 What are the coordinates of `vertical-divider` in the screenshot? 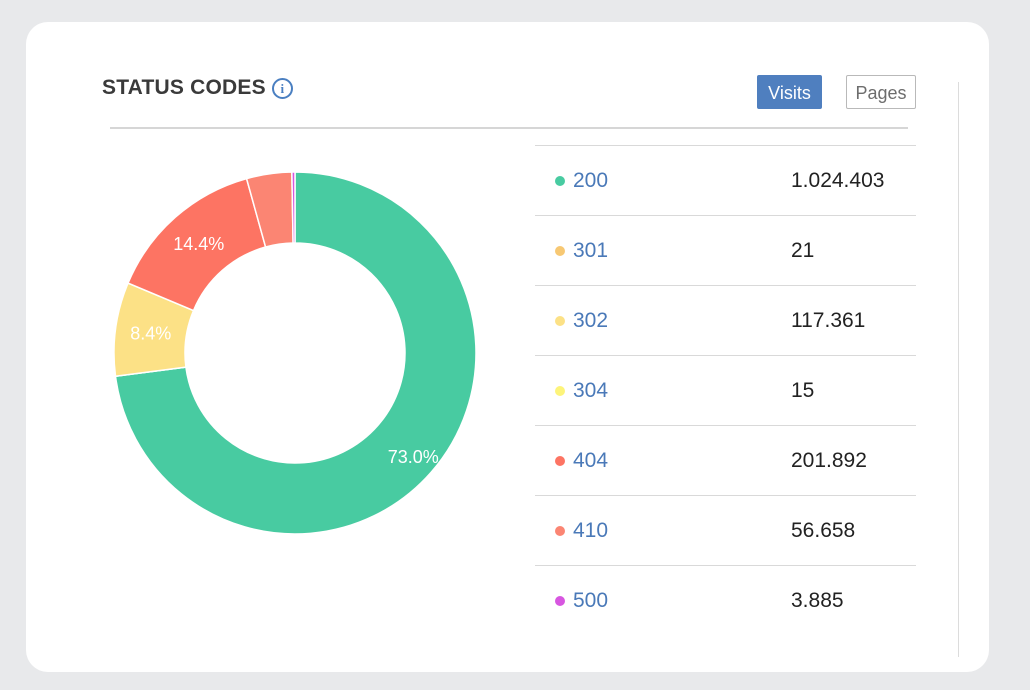 It's located at (958, 369).